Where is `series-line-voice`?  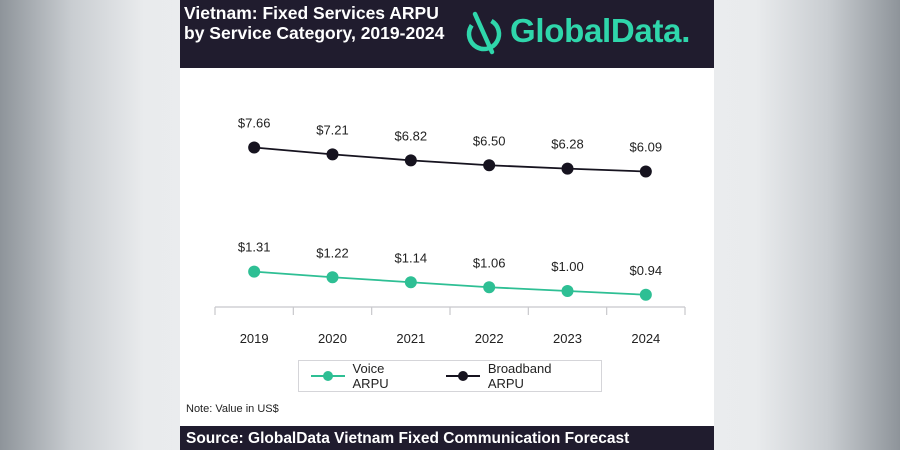 series-line-voice is located at coordinates (450, 283).